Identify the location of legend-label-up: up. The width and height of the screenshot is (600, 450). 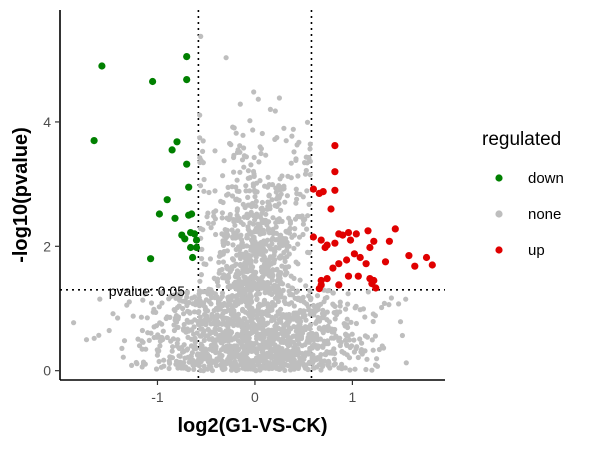
(536, 250).